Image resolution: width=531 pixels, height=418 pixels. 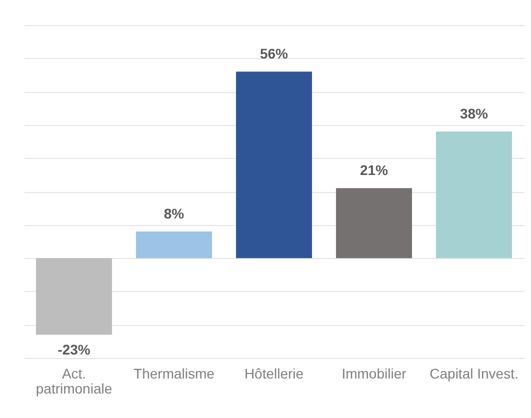 I want to click on data-label: 8%, so click(x=174, y=213).